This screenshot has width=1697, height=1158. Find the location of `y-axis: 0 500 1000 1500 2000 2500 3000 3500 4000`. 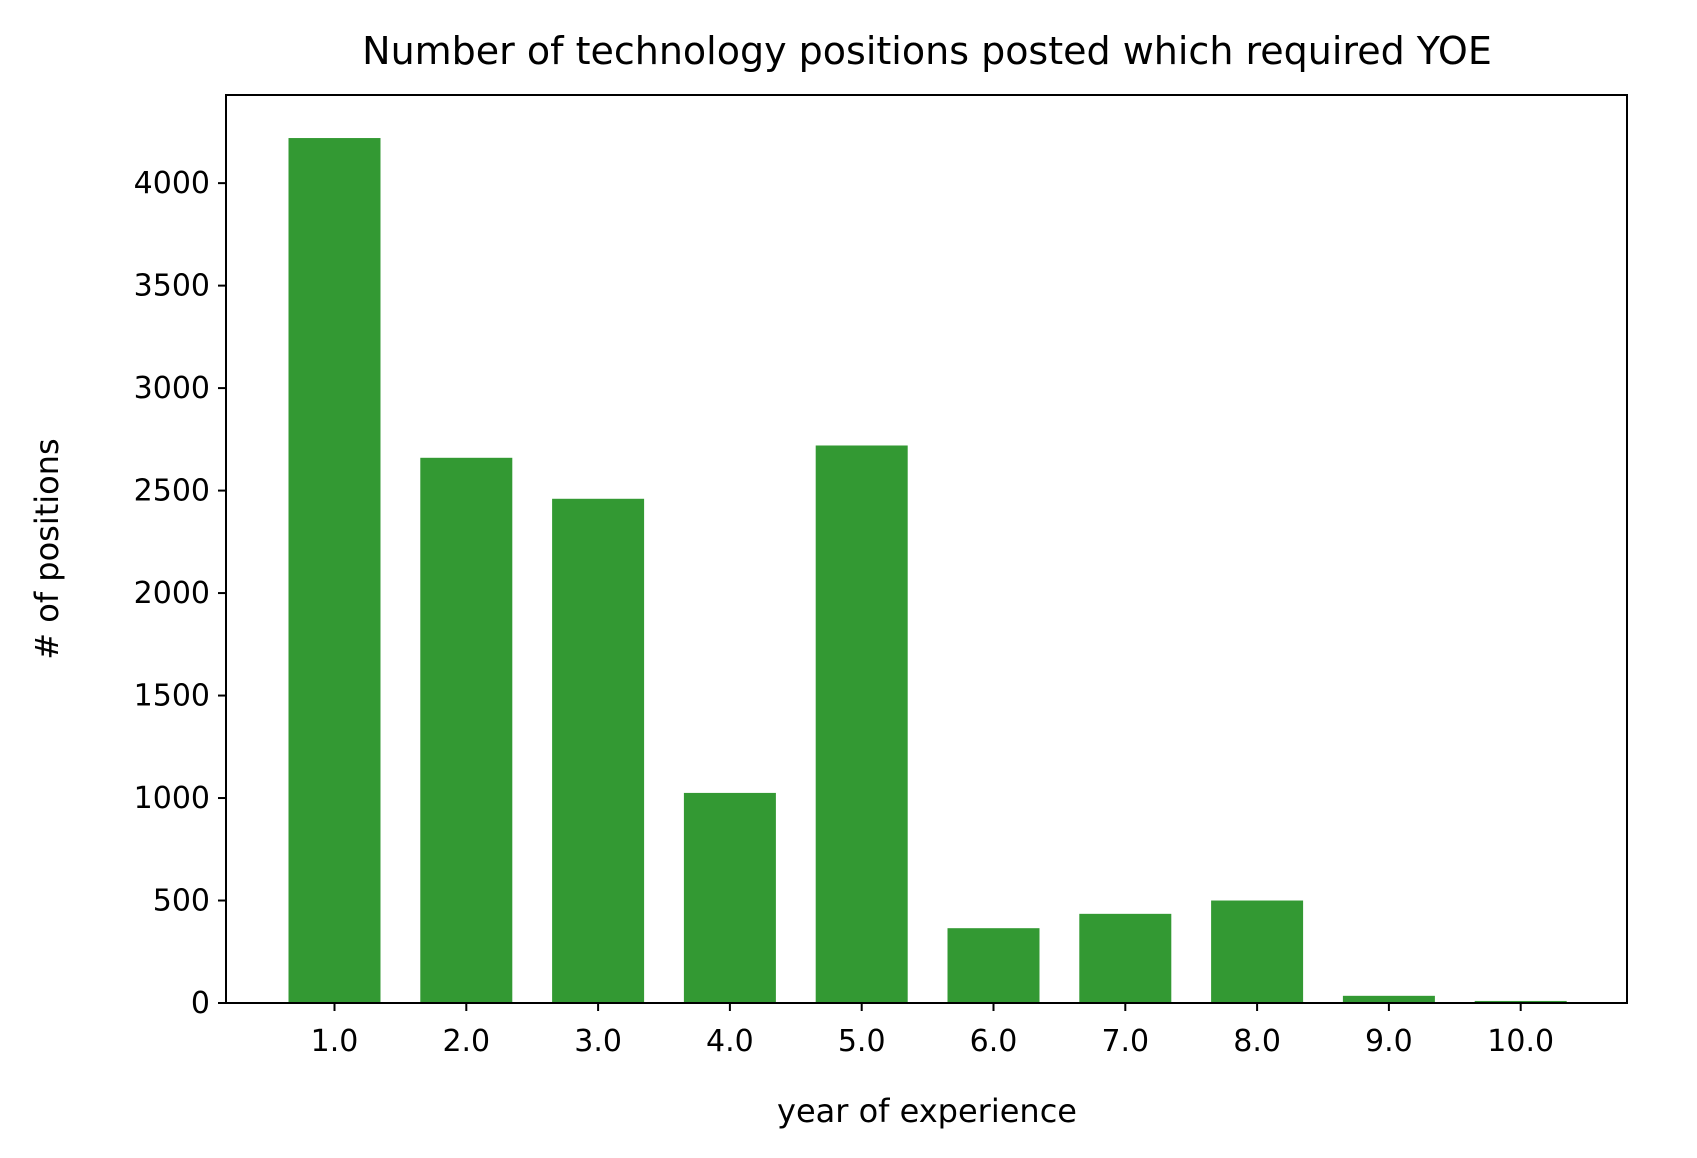

y-axis: 0 500 1000 1500 2000 2500 3000 3500 4000 is located at coordinates (180, 593).